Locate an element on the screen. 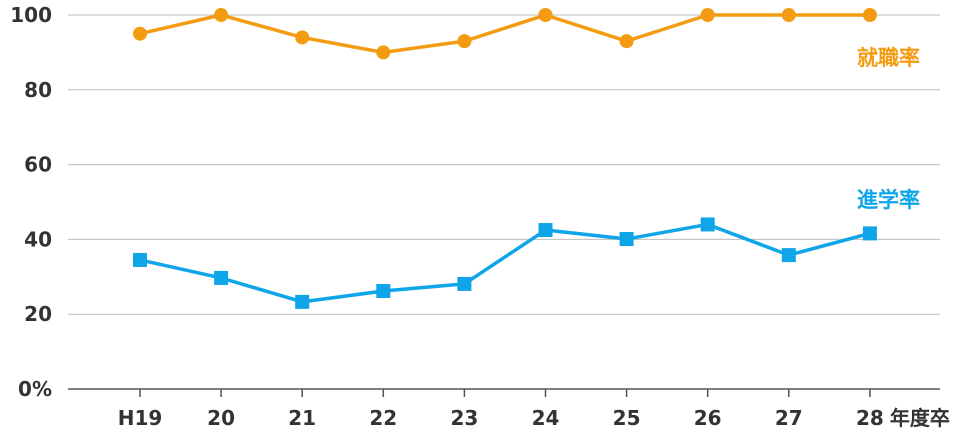  x-tick-label: 22 is located at coordinates (383, 418).